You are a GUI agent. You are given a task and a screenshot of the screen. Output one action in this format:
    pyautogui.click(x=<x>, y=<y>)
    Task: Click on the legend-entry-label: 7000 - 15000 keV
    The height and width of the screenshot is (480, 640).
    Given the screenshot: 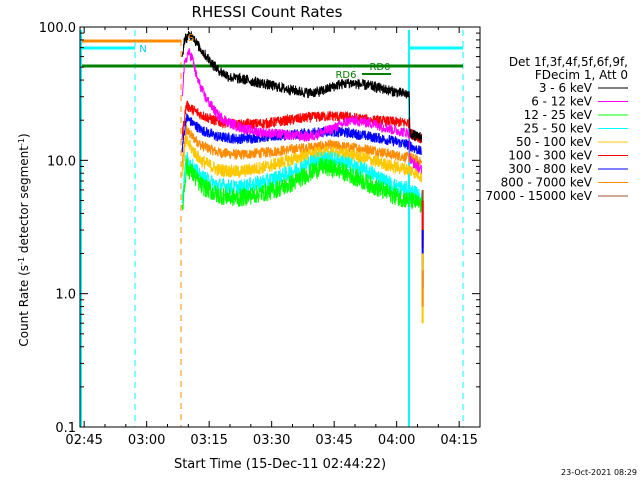 What is the action you would take?
    pyautogui.click(x=538, y=196)
    